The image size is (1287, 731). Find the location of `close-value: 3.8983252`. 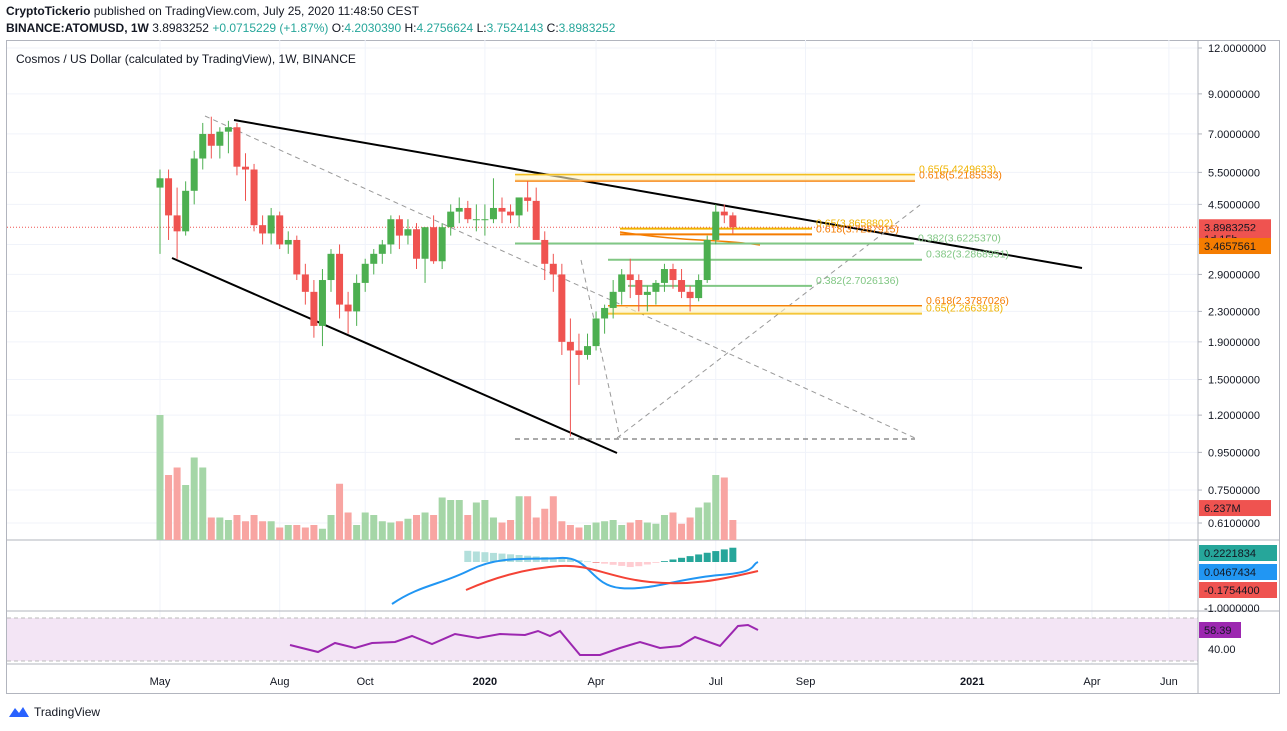

close-value: 3.8983252 is located at coordinates (587, 28).